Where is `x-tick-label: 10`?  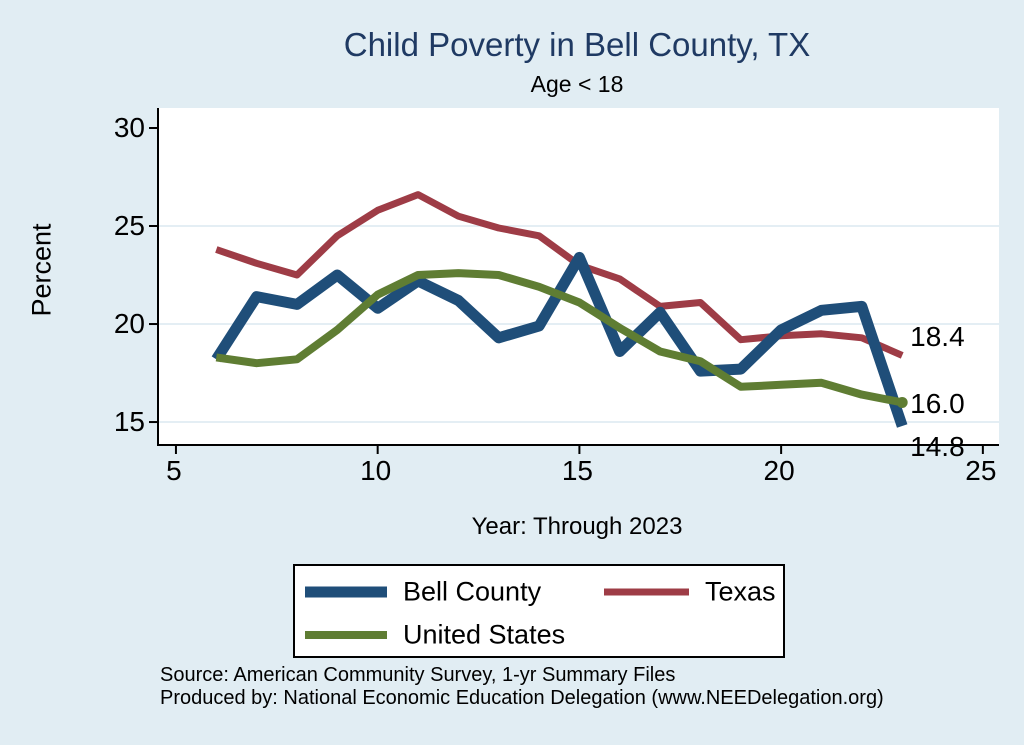
x-tick-label: 10 is located at coordinates (376, 470).